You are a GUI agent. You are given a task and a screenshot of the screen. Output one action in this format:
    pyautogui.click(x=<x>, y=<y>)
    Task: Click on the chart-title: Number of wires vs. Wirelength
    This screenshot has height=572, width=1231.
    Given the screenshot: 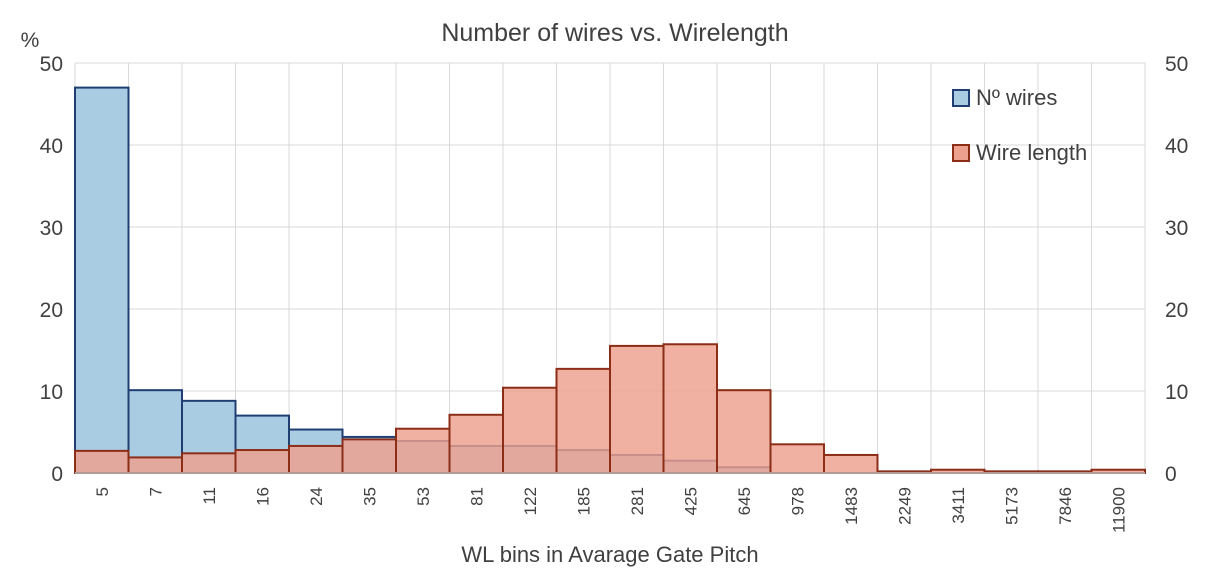 What is the action you would take?
    pyautogui.click(x=614, y=33)
    